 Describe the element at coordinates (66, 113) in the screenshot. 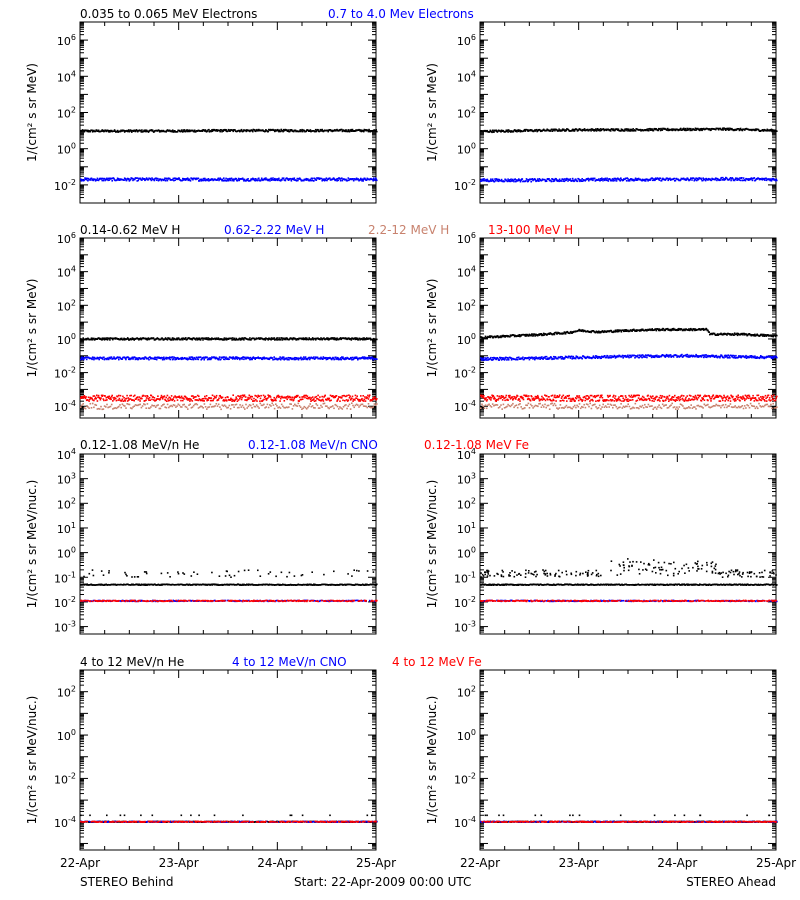

I see `y-tick-label: 102` at that location.